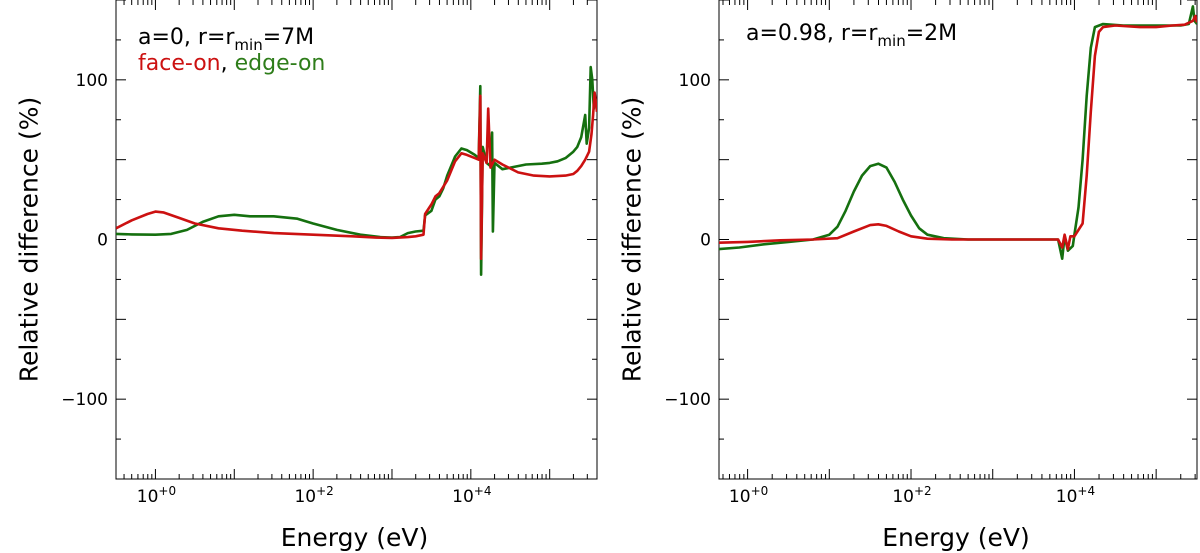 The image size is (1200, 553). I want to click on legend-entry: ,, so click(228, 63).